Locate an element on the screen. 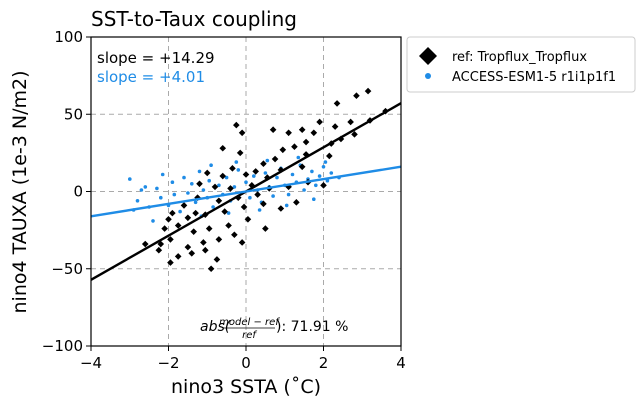 The width and height of the screenshot is (643, 408). x-axis-label: nino3 SSTA (˚C) is located at coordinates (246, 387).